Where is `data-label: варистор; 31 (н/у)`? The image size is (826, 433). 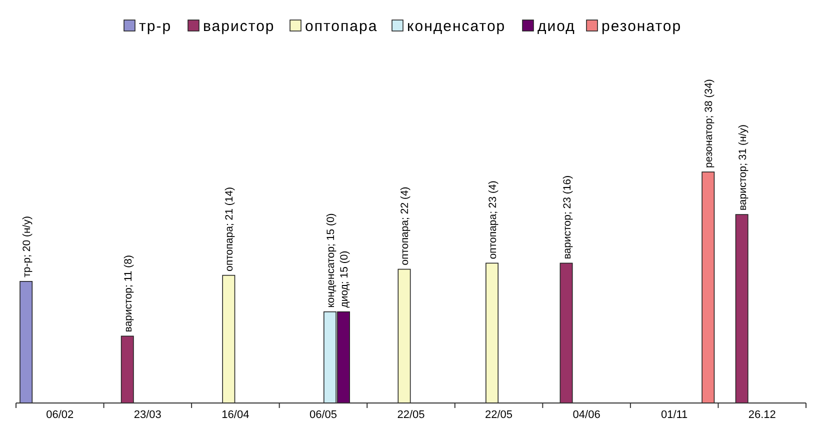
data-label: варистор; 31 (н/у) is located at coordinates (742, 167).